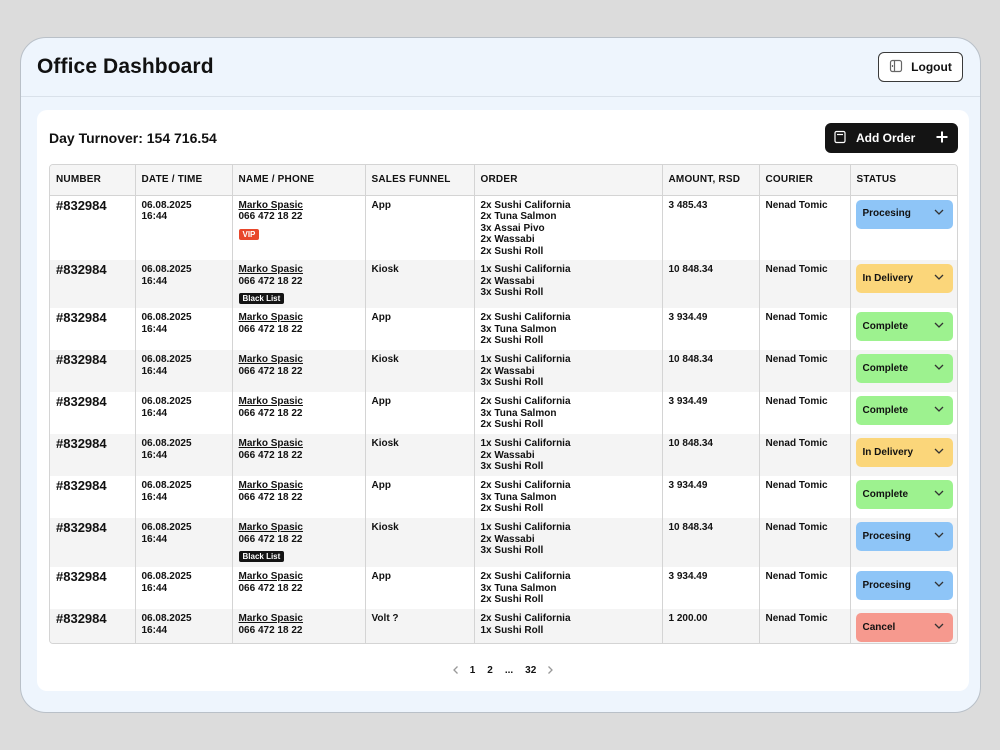  I want to click on status-cell: Procesing, so click(903, 227).